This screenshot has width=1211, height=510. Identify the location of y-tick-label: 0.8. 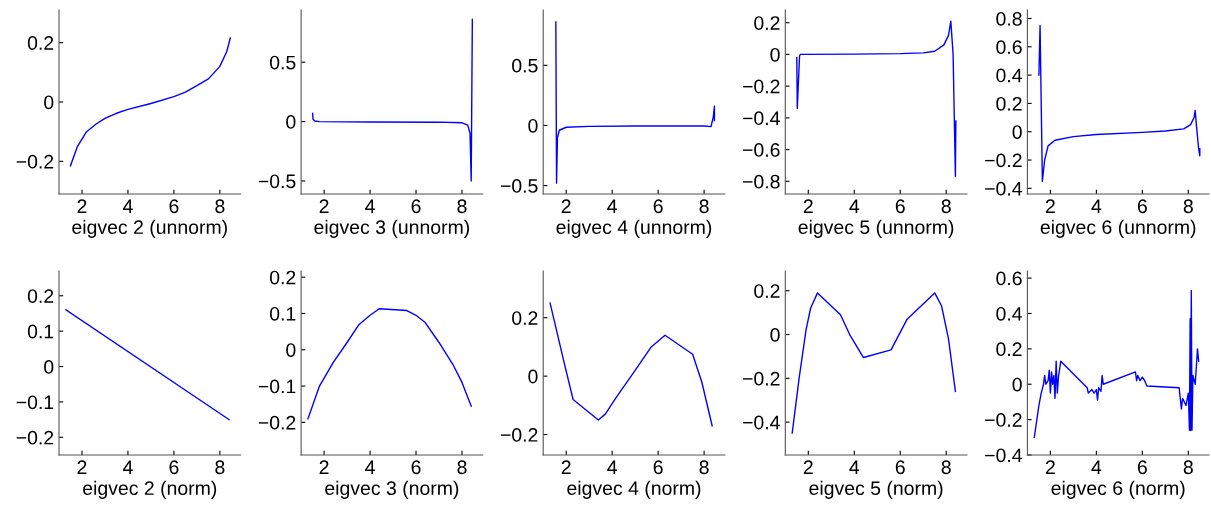
(1009, 18).